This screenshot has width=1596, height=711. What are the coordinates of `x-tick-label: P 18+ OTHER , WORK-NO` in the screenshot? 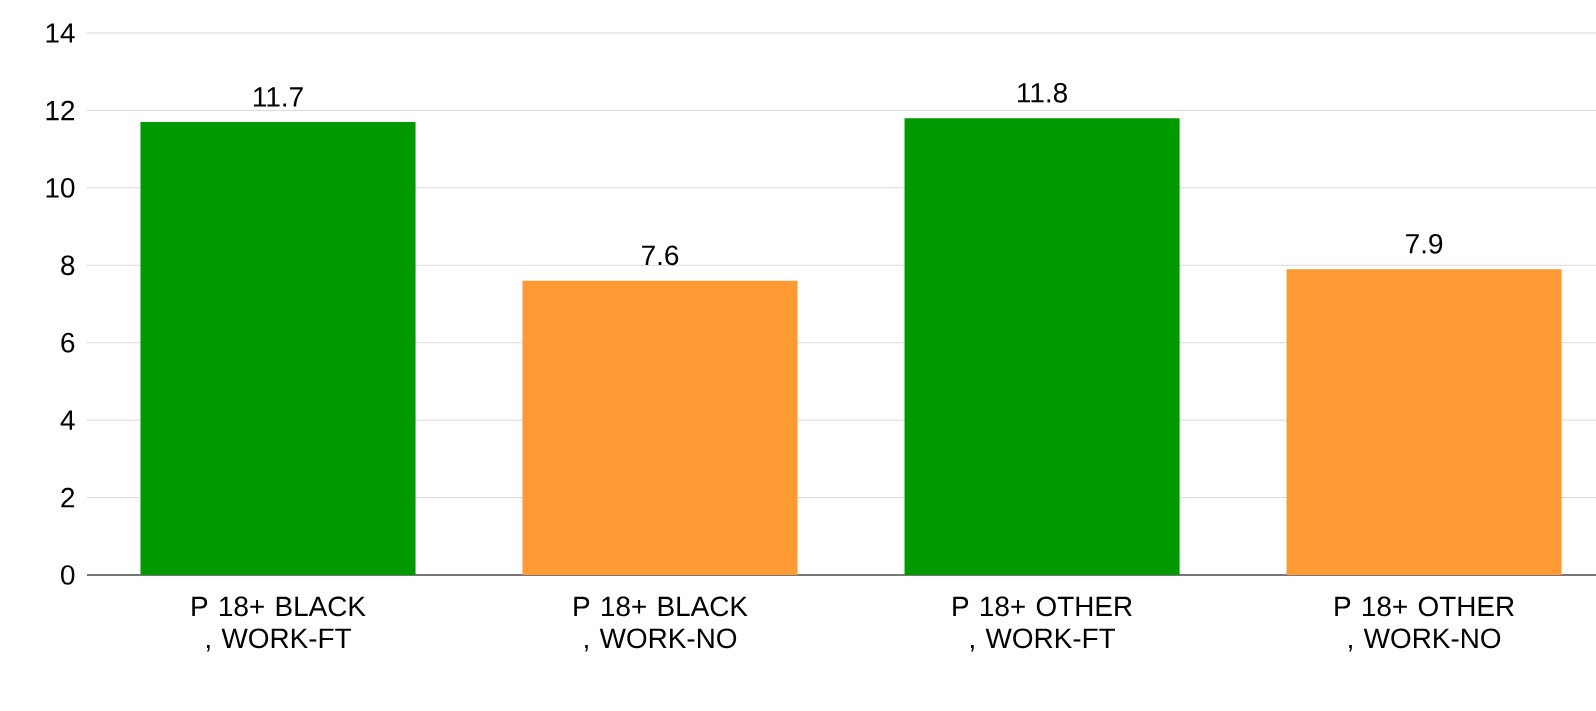 It's located at (1424, 624).